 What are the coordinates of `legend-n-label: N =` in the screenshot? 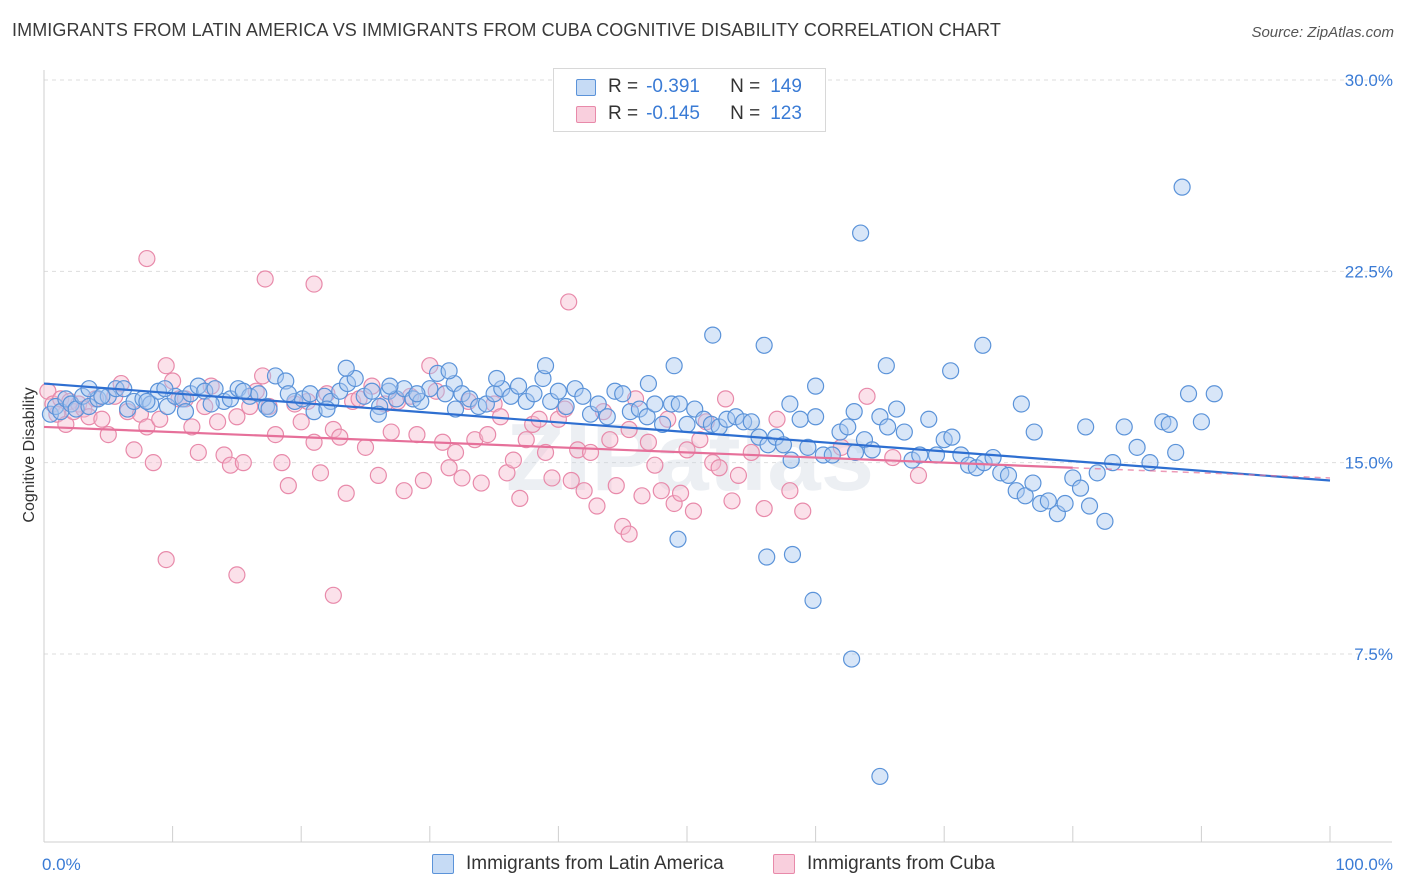 It's located at (745, 113).